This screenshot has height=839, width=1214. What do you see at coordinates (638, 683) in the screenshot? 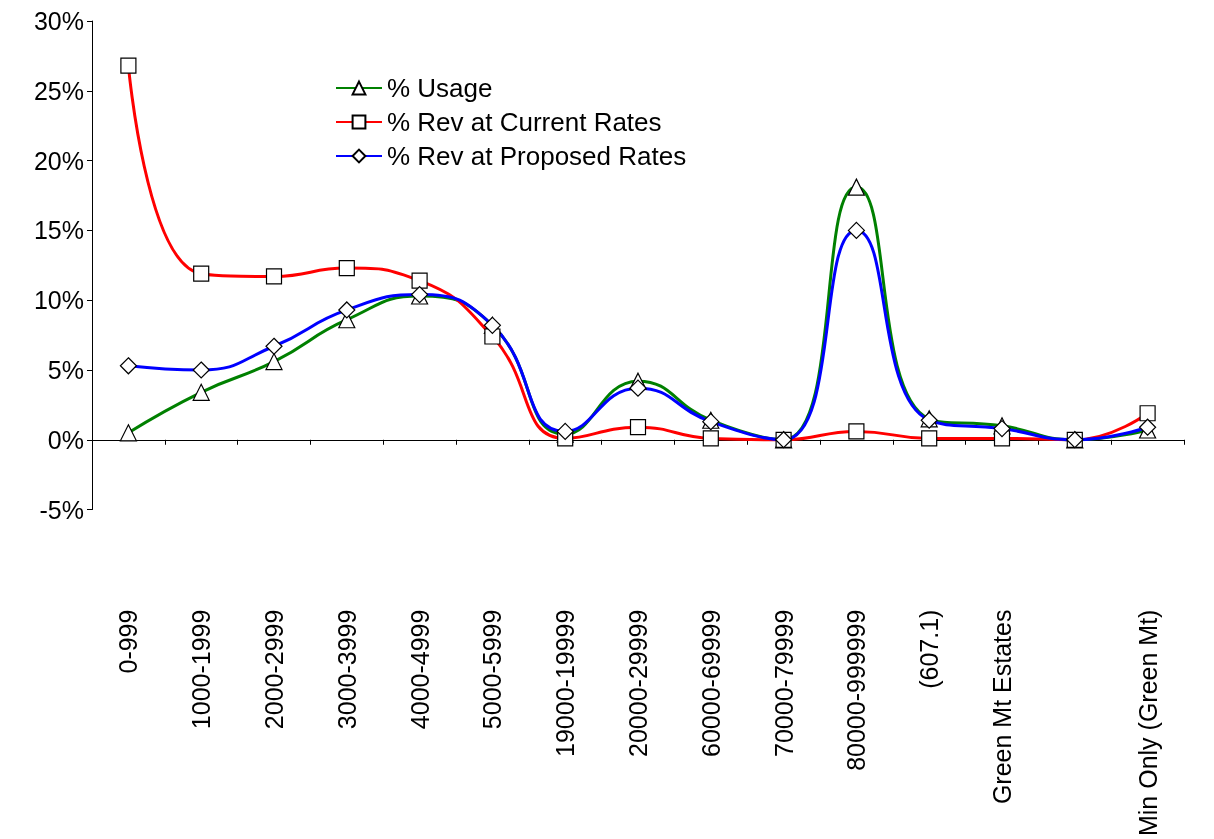
I see `x-tick-label: 20000-29999` at bounding box center [638, 683].